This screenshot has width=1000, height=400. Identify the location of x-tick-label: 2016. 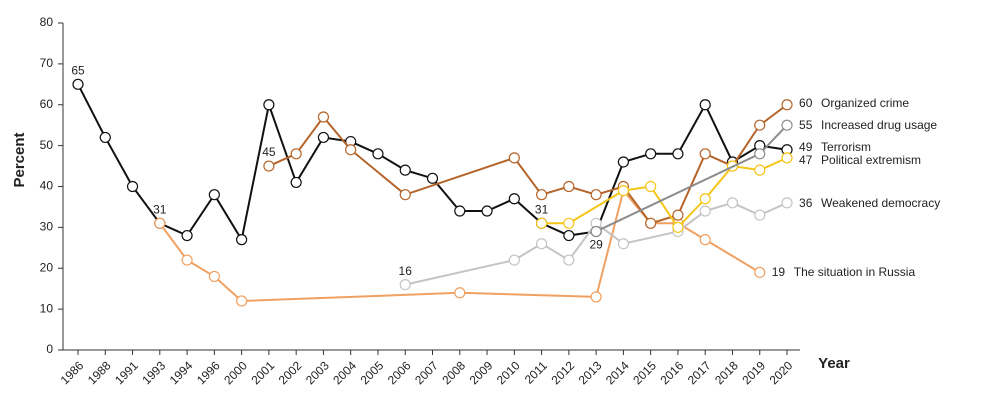
(672, 372).